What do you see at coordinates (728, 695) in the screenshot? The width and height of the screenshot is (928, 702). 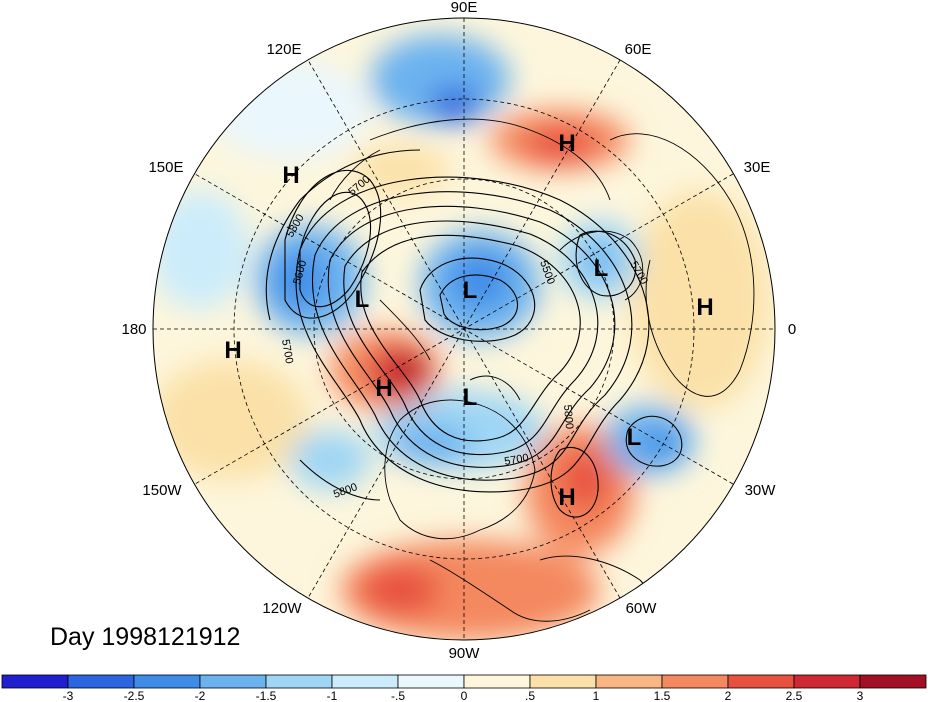 I see `colorbar-tick-label: 2` at bounding box center [728, 695].